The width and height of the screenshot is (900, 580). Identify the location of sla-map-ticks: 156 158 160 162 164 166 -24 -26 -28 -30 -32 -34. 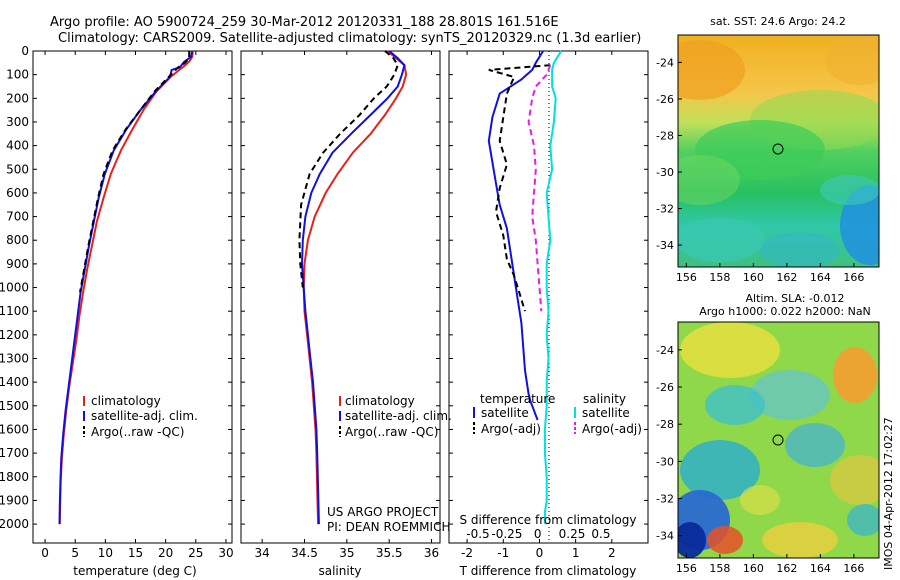
(760, 459).